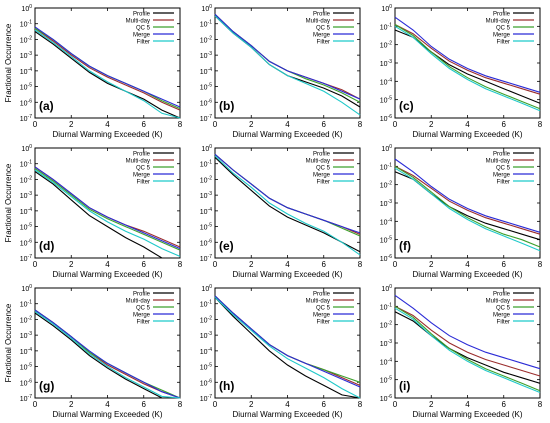 The height and width of the screenshot is (423, 550). I want to click on panel-label: (f), so click(405, 246).